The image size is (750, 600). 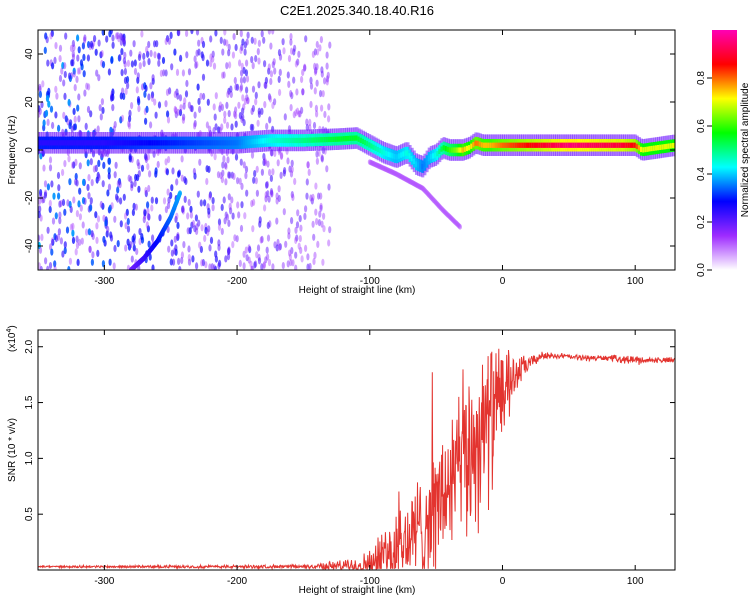 What do you see at coordinates (635, 581) in the screenshot?
I see `snr-xtick-label: 100` at bounding box center [635, 581].